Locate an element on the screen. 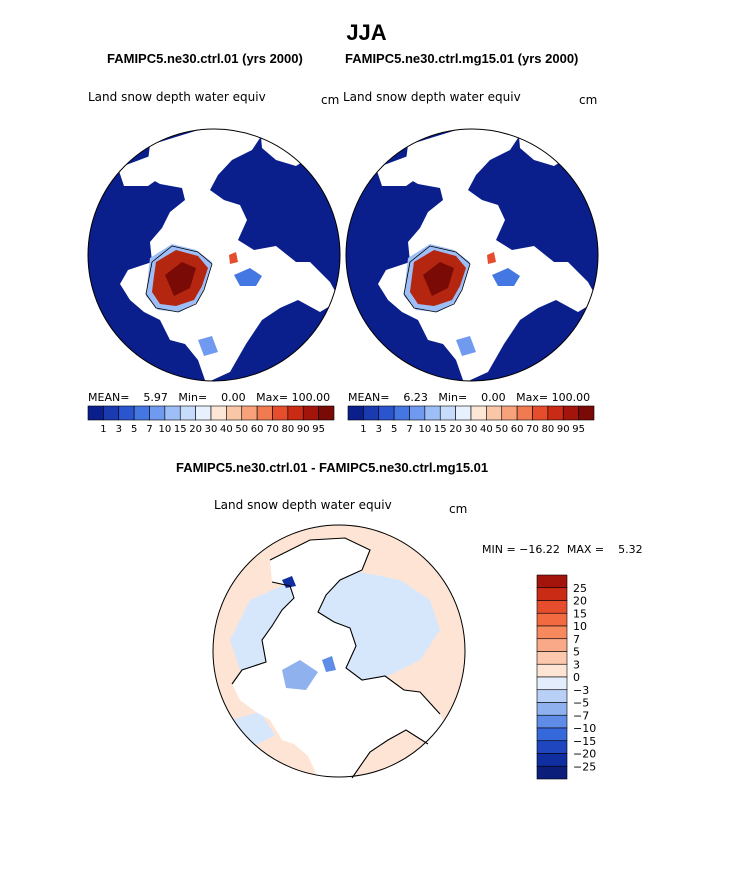 This screenshot has width=733, height=882. right-variable-label: Land snow depth water equiv is located at coordinates (432, 97).